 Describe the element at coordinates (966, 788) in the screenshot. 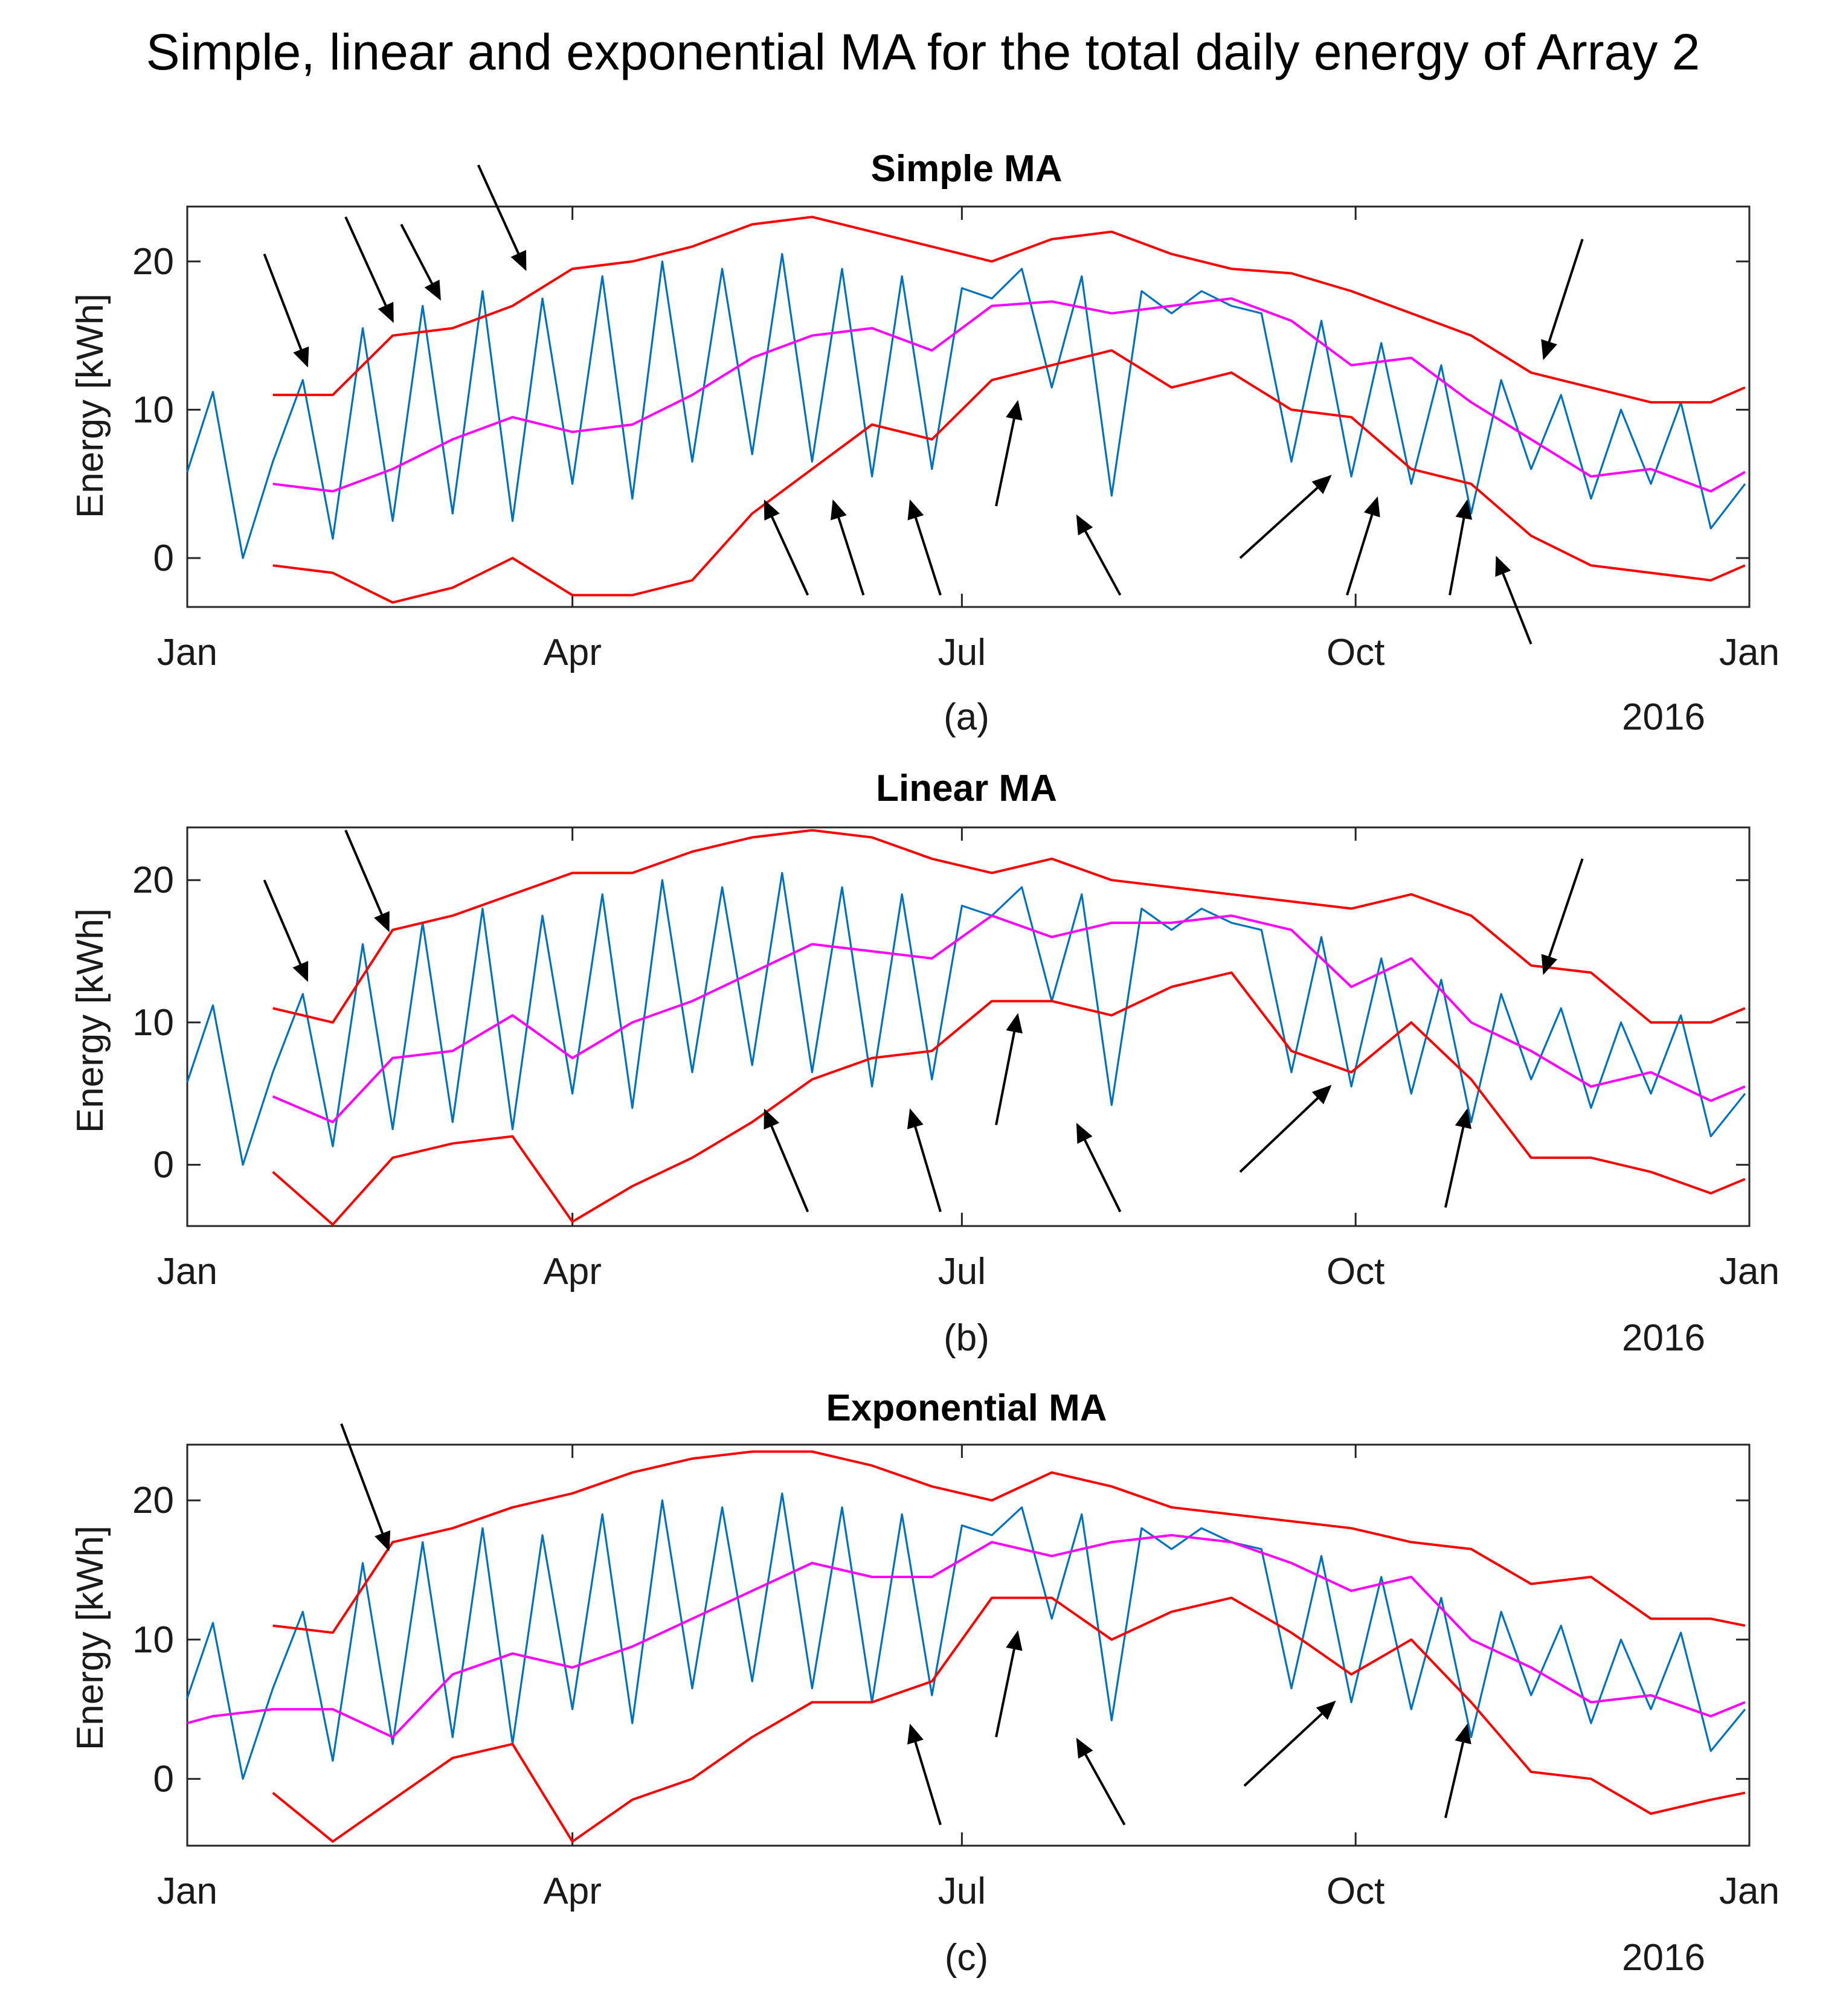

I see `panel-title: Linear MA` at that location.